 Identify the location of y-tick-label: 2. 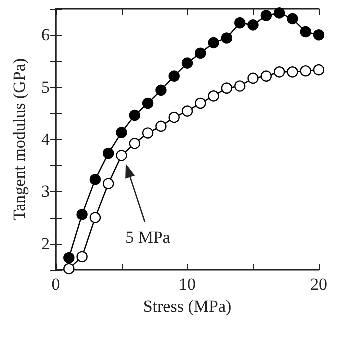
(46, 244).